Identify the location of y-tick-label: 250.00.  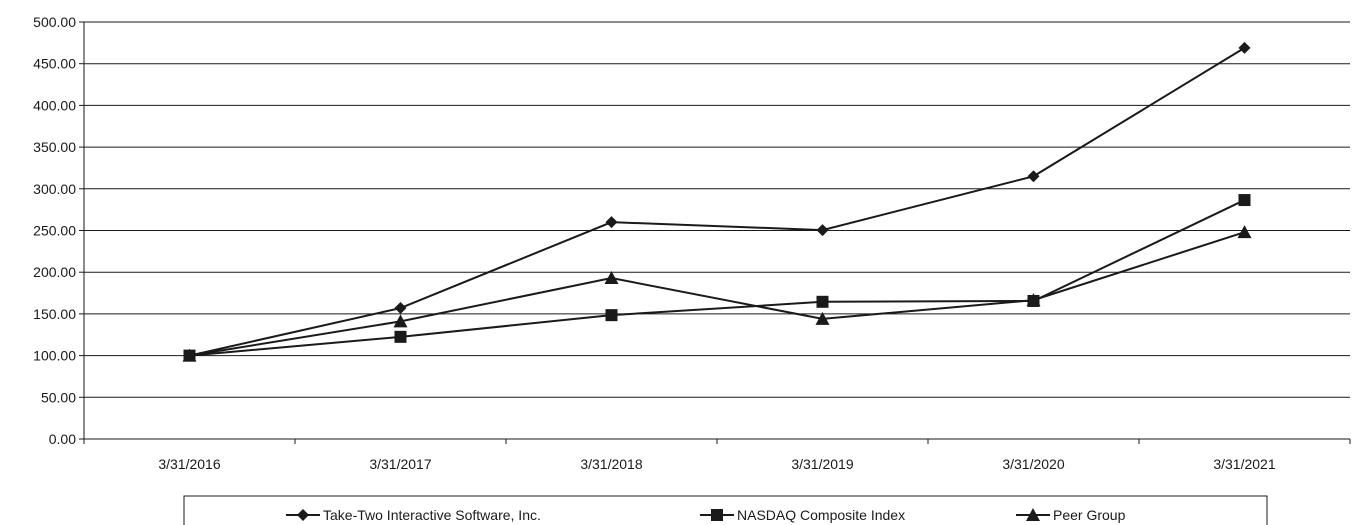
(54, 231).